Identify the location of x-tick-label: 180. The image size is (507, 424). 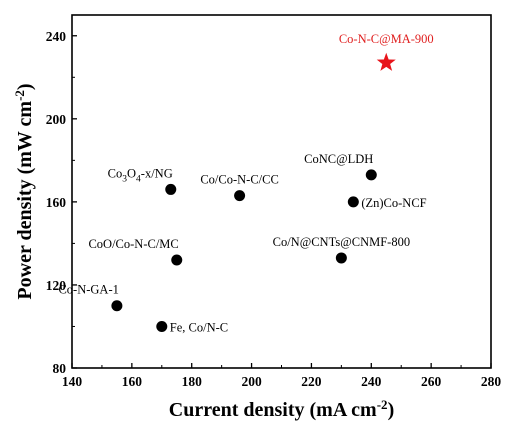
(192, 381).